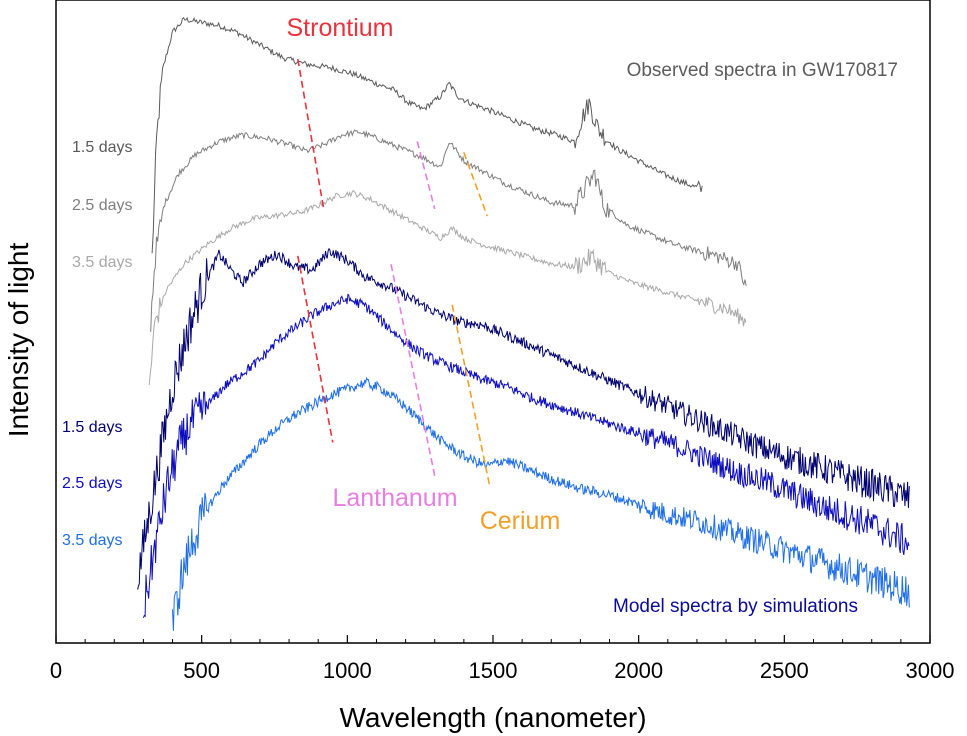  I want to click on strontium-label: Strontium, so click(340, 28).